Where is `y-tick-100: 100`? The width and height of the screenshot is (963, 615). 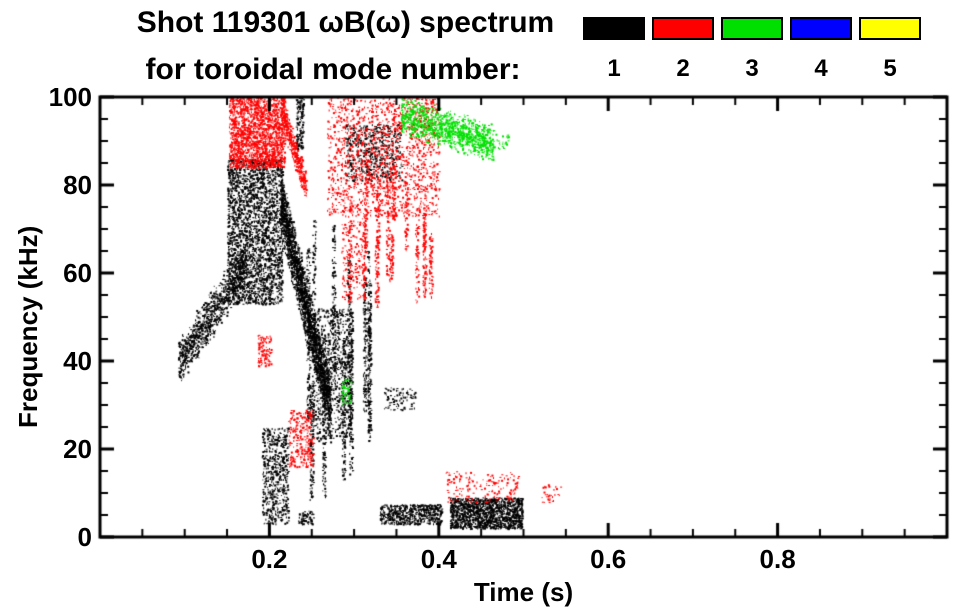
y-tick-100: 100 is located at coordinates (70, 97).